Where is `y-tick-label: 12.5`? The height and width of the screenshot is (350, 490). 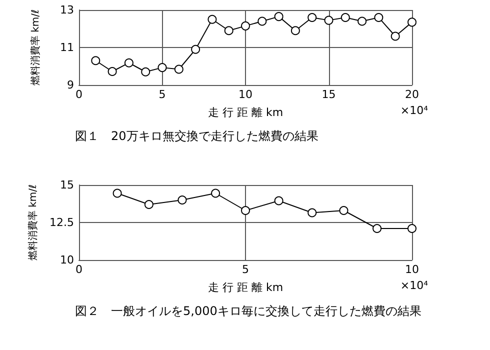 y-tick-label: 12.5 is located at coordinates (62, 222).